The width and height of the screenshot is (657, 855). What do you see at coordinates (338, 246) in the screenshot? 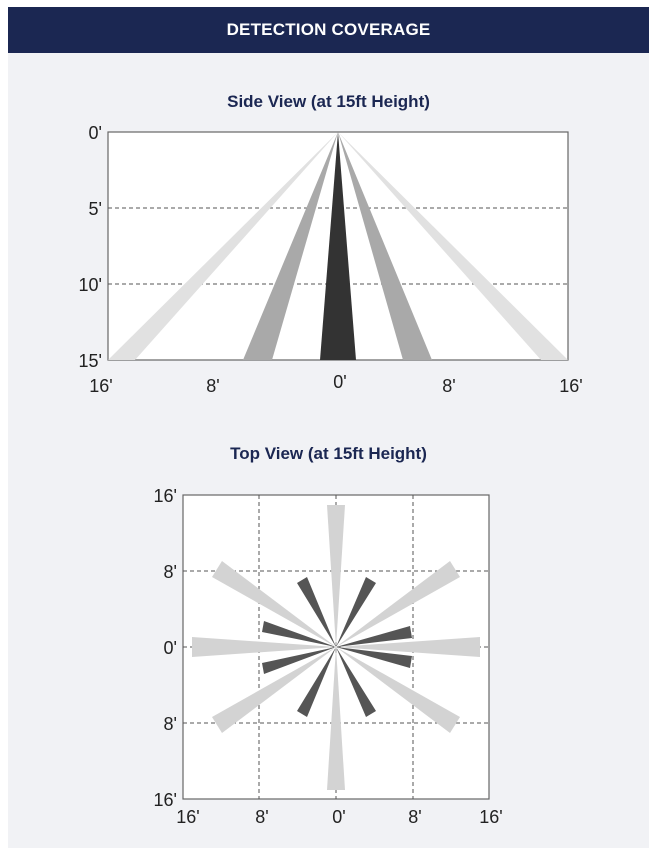
I see `side-beam-center` at bounding box center [338, 246].